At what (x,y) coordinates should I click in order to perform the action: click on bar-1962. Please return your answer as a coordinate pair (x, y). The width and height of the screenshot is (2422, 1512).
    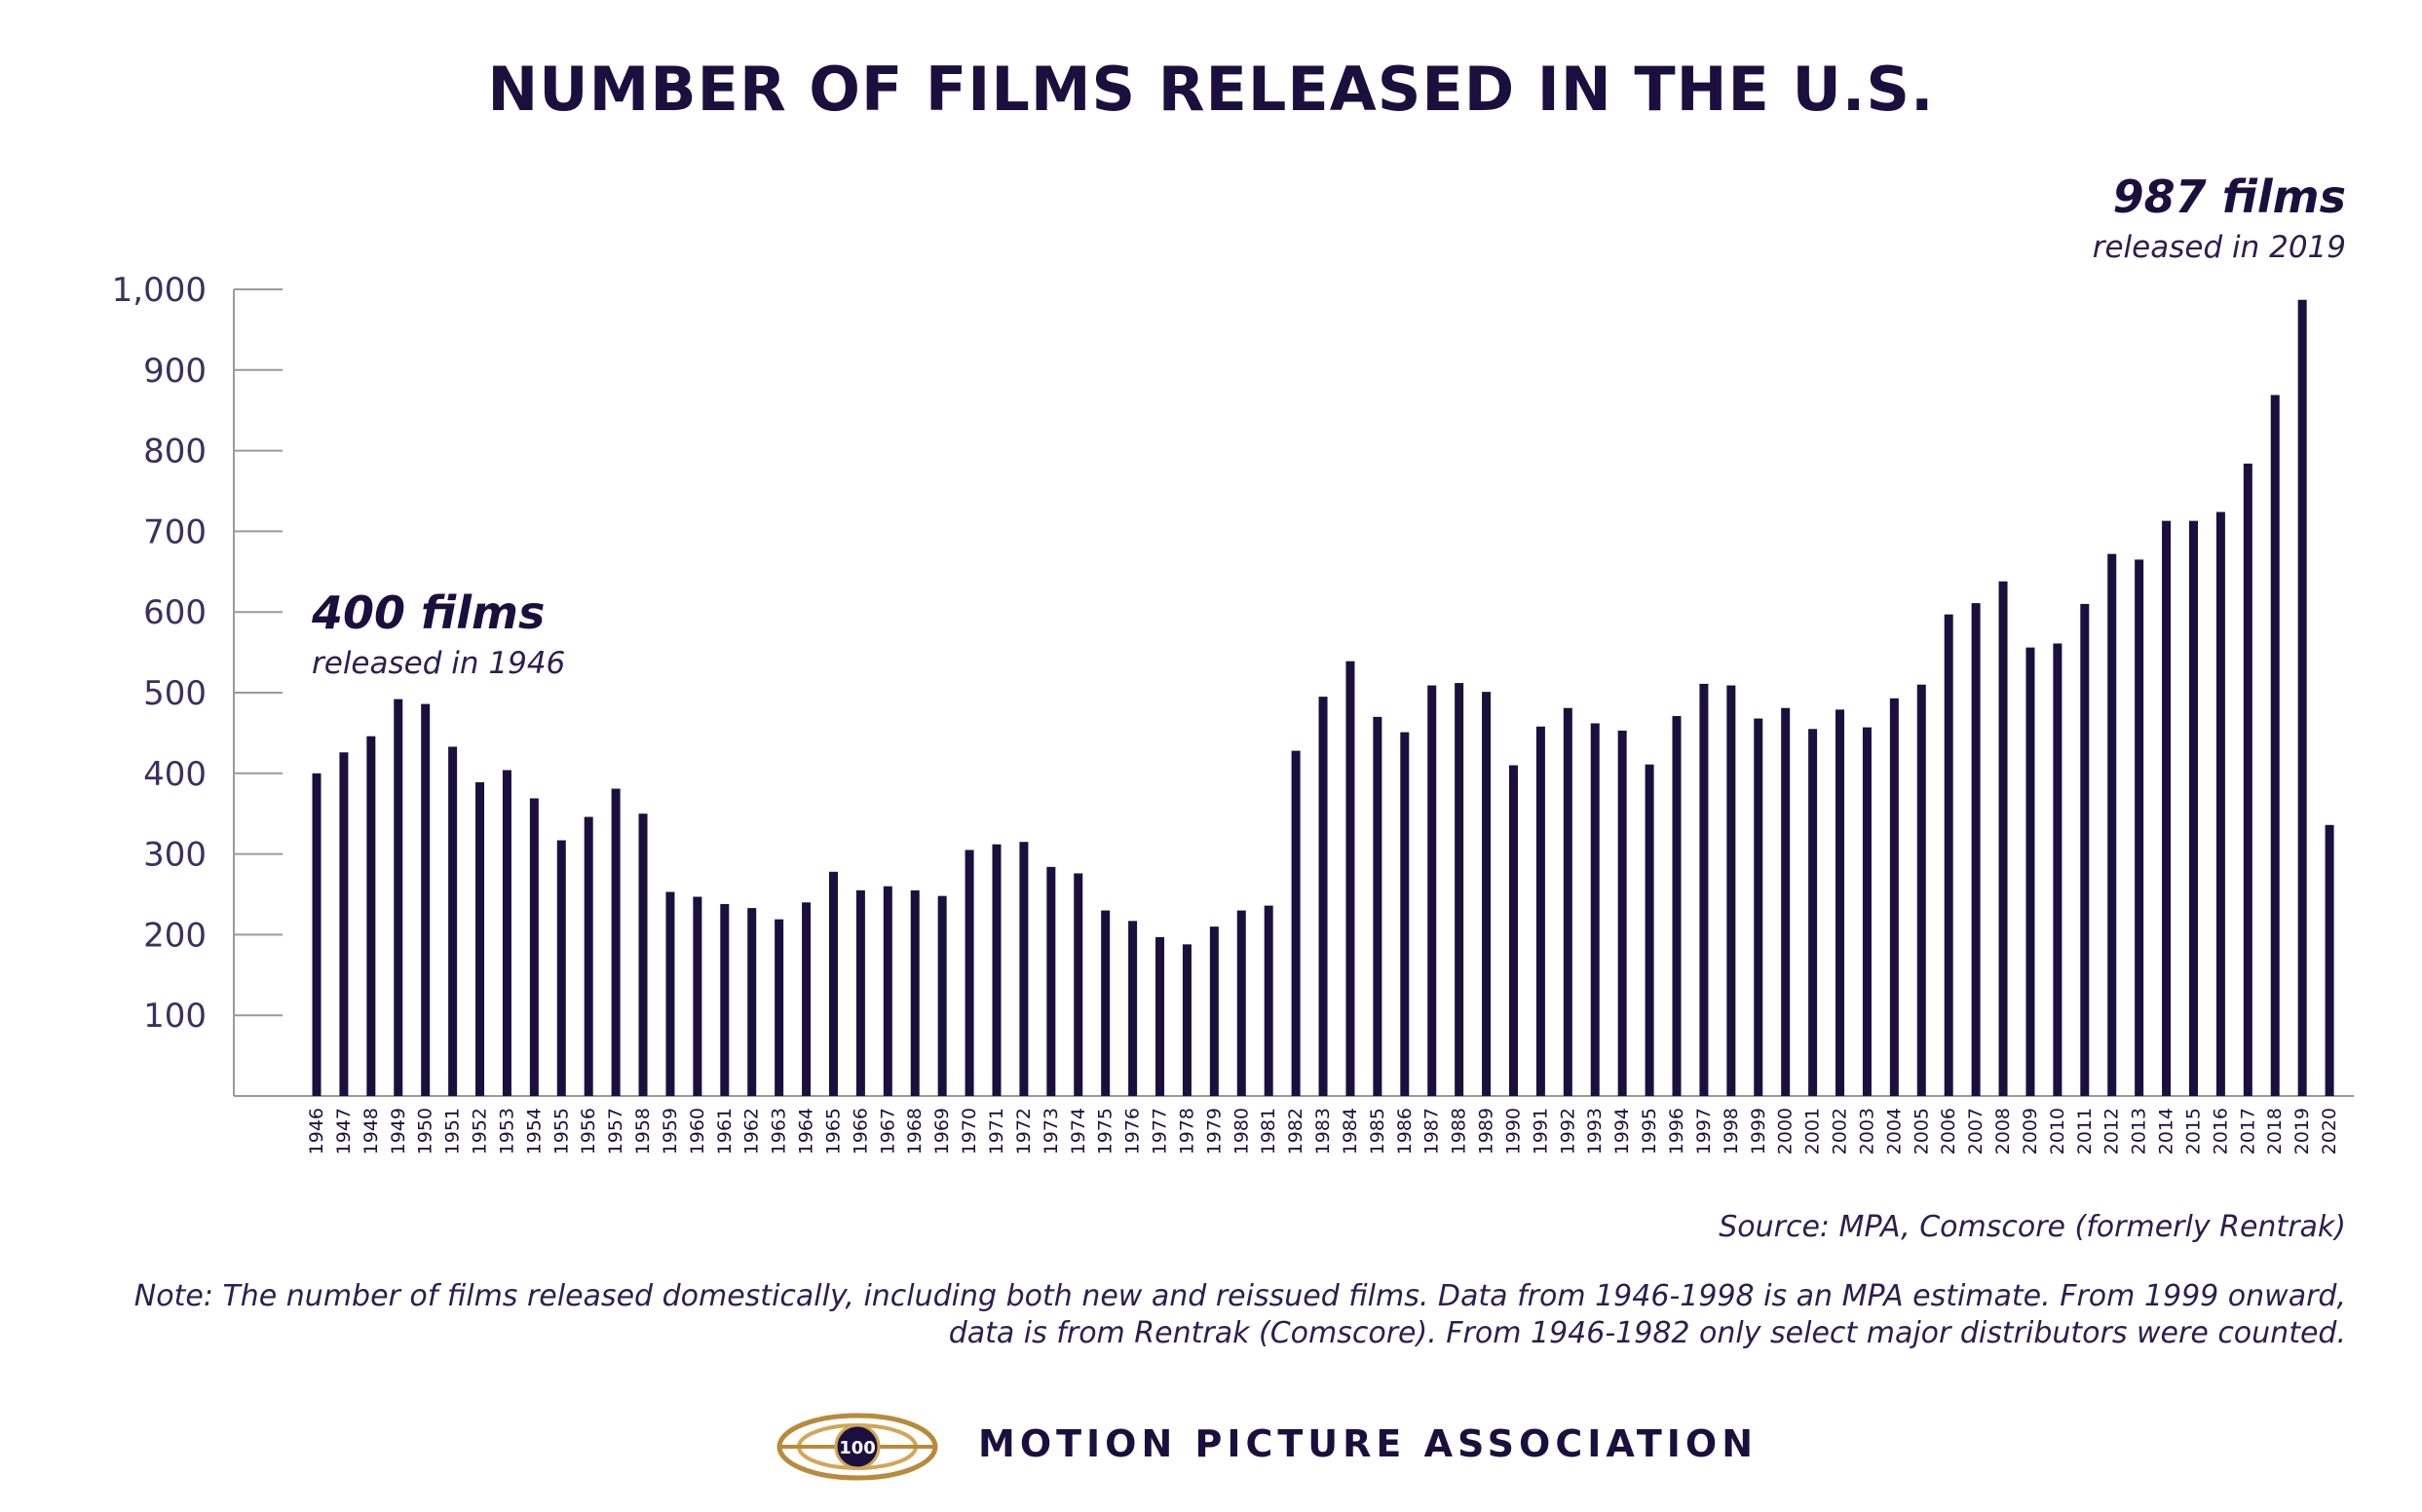
    Looking at the image, I should click on (752, 1002).